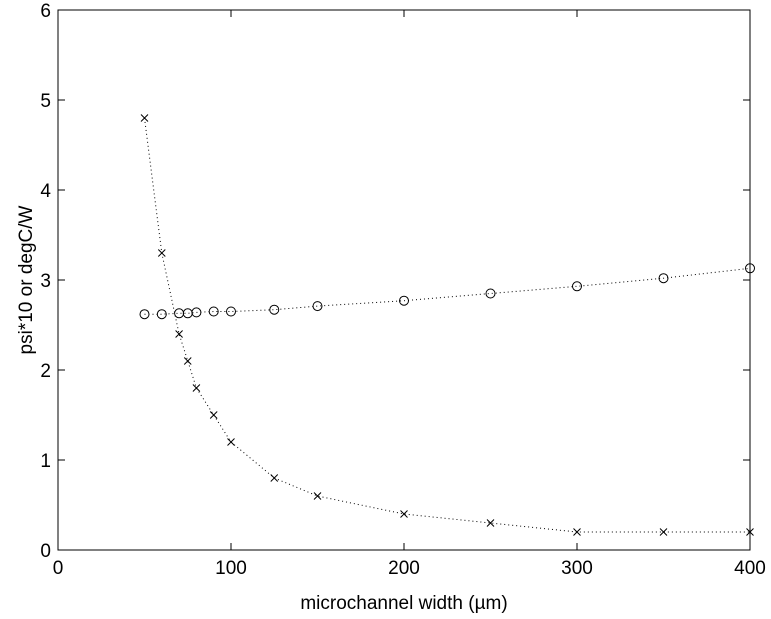  Describe the element at coordinates (577, 568) in the screenshot. I see `x-tick-label: 300` at that location.